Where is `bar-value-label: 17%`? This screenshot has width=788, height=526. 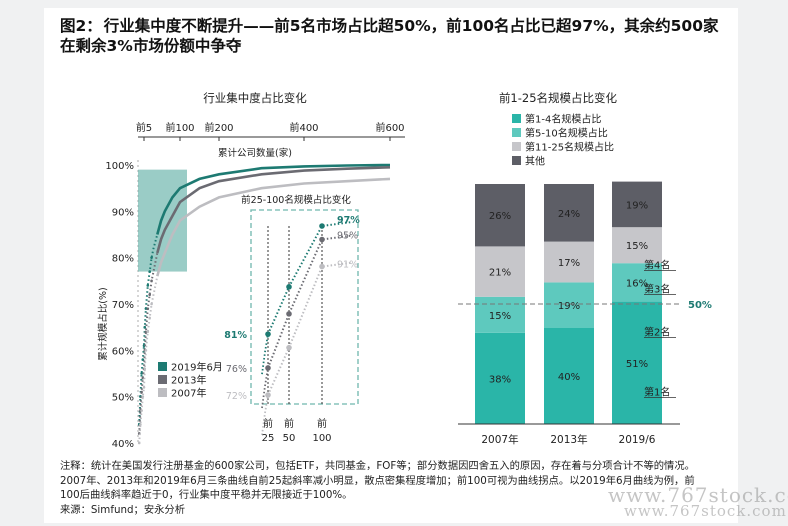
bar-value-label: 17% is located at coordinates (569, 263).